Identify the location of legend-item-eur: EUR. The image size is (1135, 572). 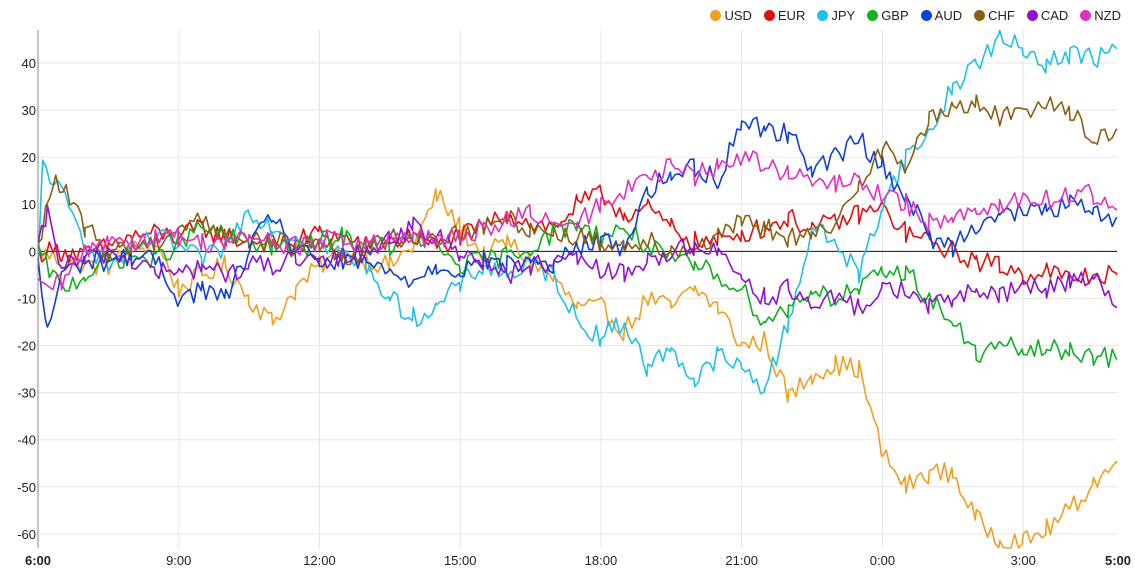
(784, 15).